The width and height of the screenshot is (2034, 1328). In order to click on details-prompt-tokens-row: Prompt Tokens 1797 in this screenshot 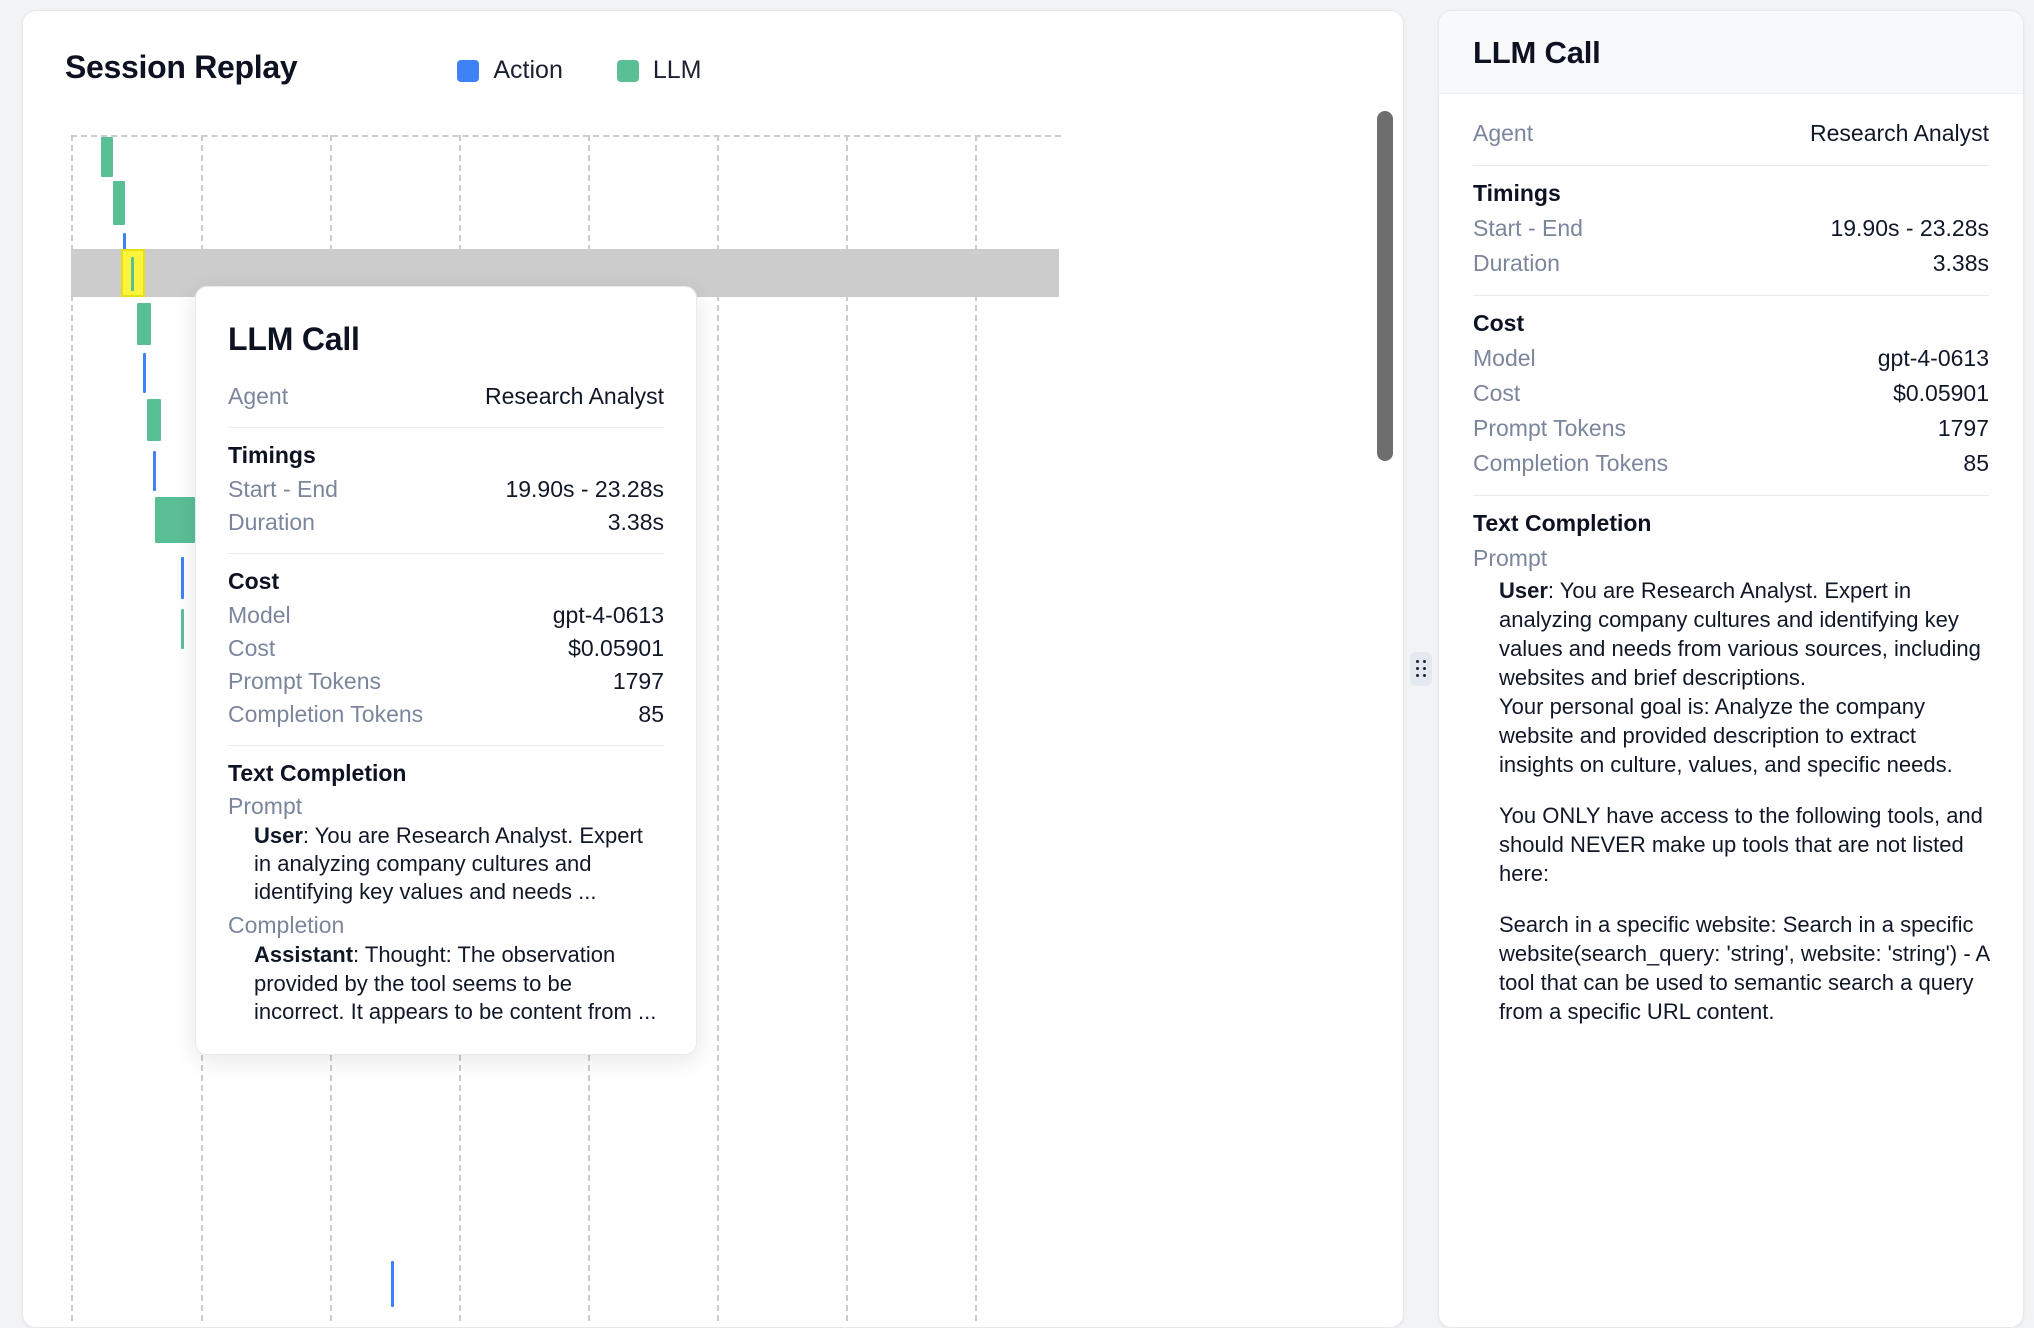, I will do `click(1731, 428)`.